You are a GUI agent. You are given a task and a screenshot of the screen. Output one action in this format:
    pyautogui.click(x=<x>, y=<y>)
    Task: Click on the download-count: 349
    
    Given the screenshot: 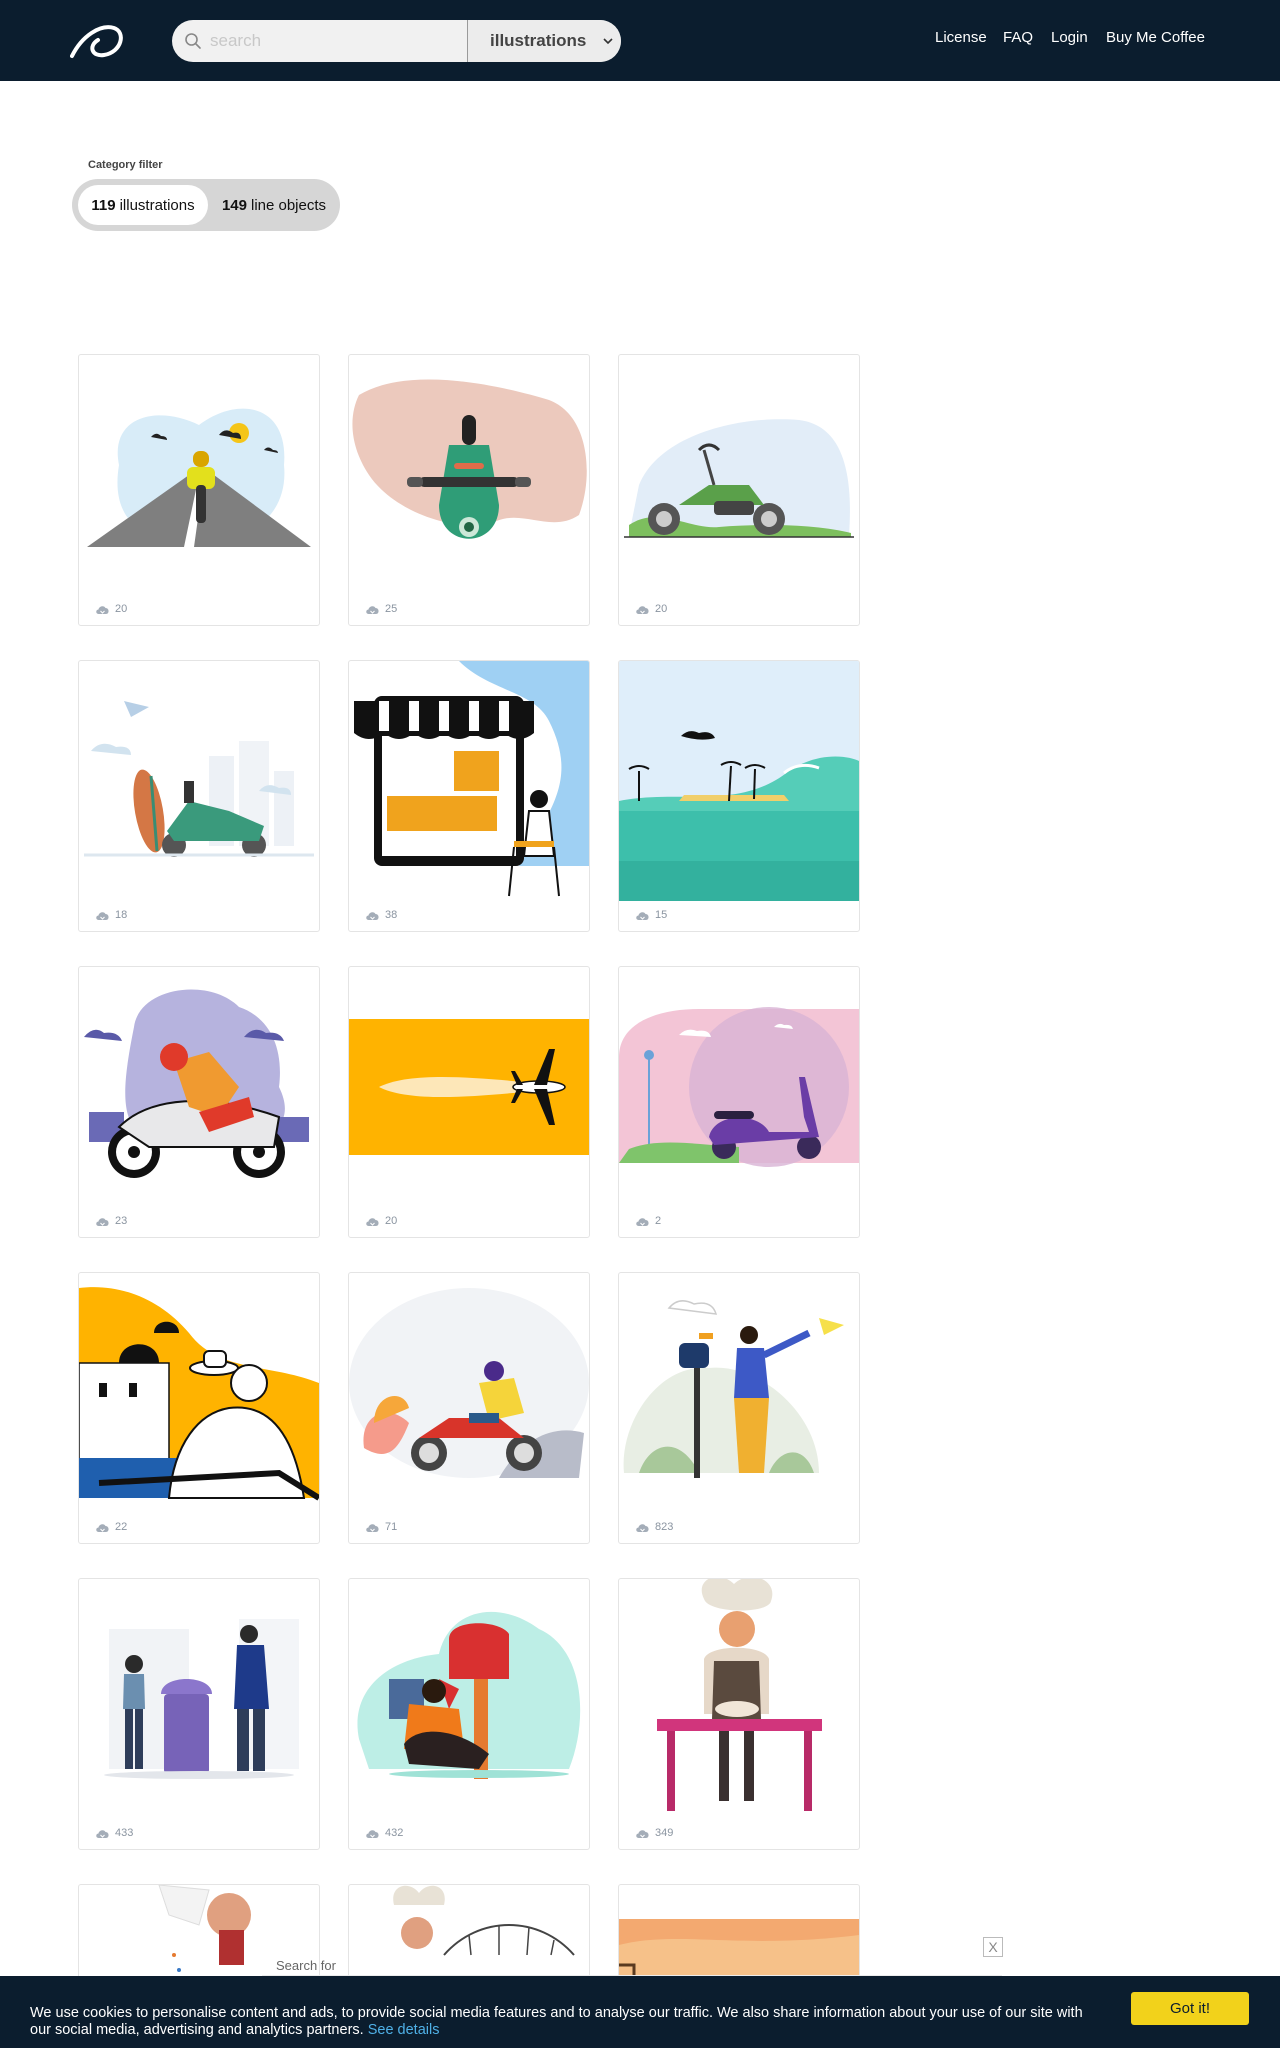 What is the action you would take?
    pyautogui.click(x=654, y=1833)
    